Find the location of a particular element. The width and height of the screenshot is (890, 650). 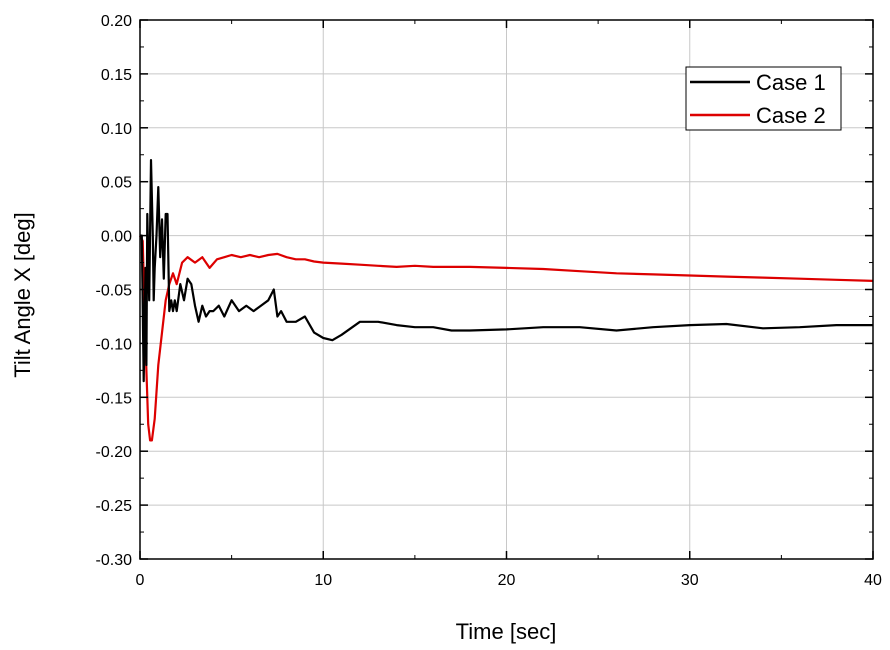

y-tick-label: 0.05 is located at coordinates (116, 183).